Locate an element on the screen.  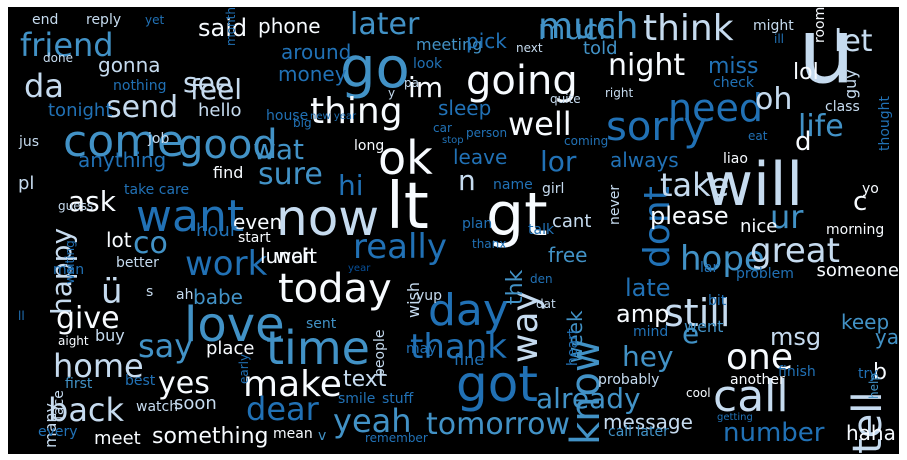
word-sleep: sleep is located at coordinates (465, 108).